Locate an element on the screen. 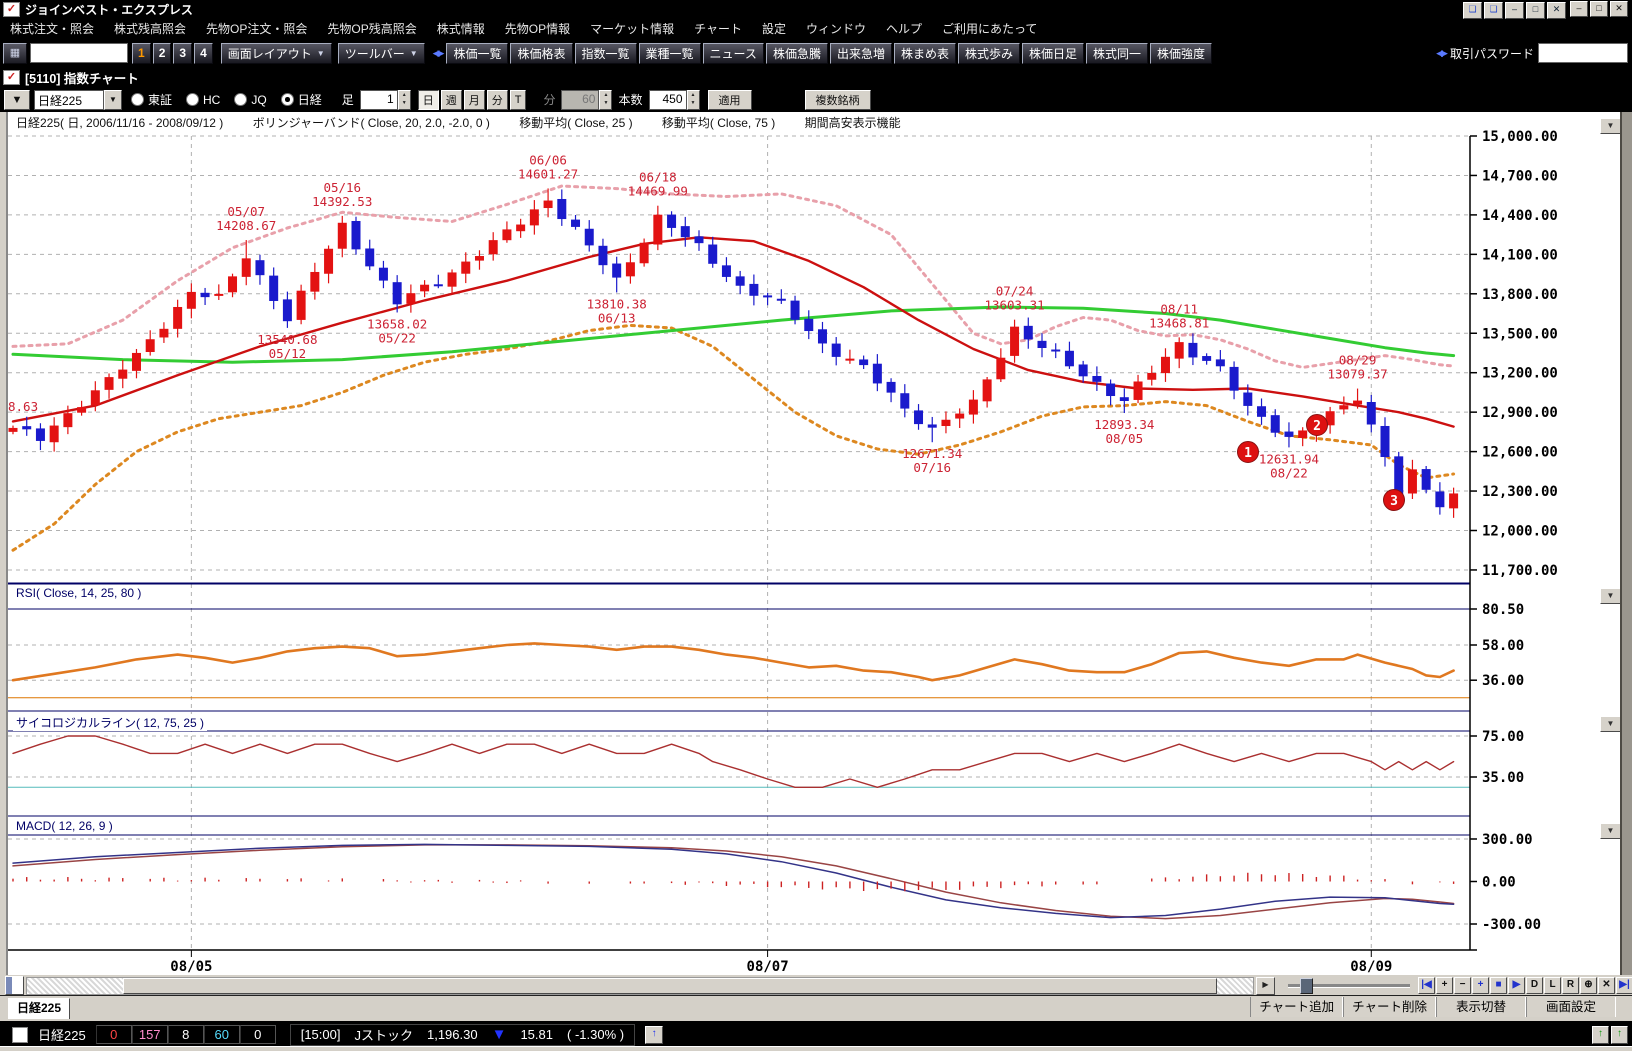  layout-grid-icon: ▦ is located at coordinates (15, 53).